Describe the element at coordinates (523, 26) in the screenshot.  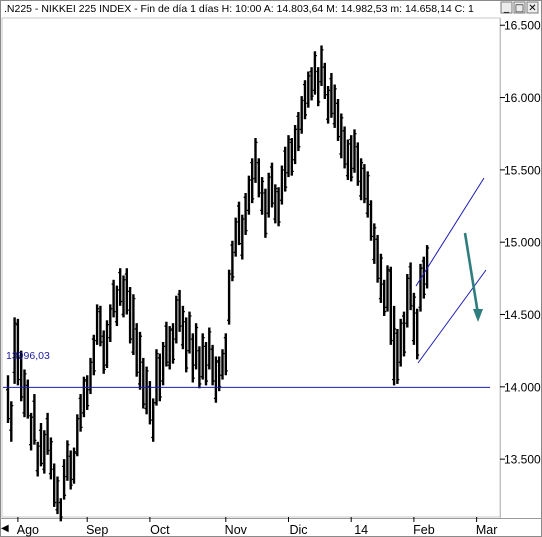
I see `y-tick-label: 16.500,` at that location.